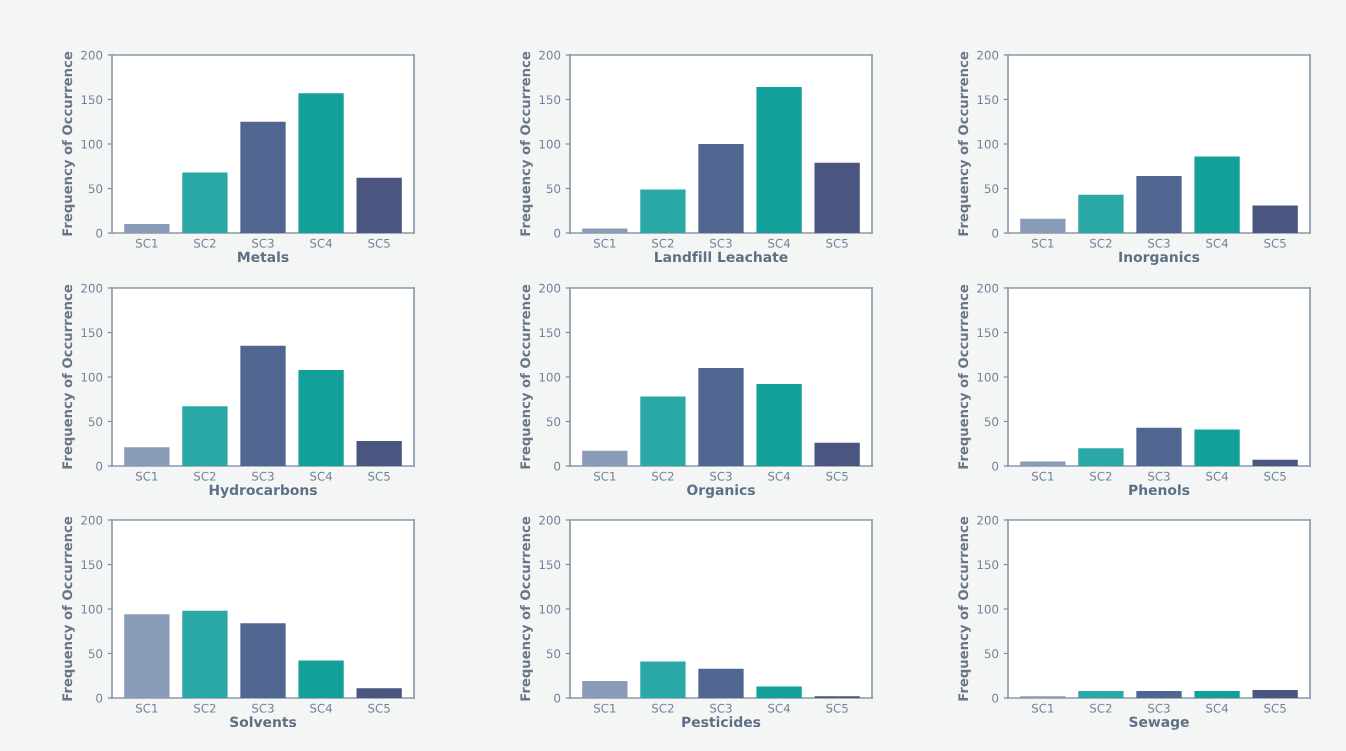 The width and height of the screenshot is (1346, 751). I want to click on x-axis-title: Landfill Leachate, so click(721, 257).